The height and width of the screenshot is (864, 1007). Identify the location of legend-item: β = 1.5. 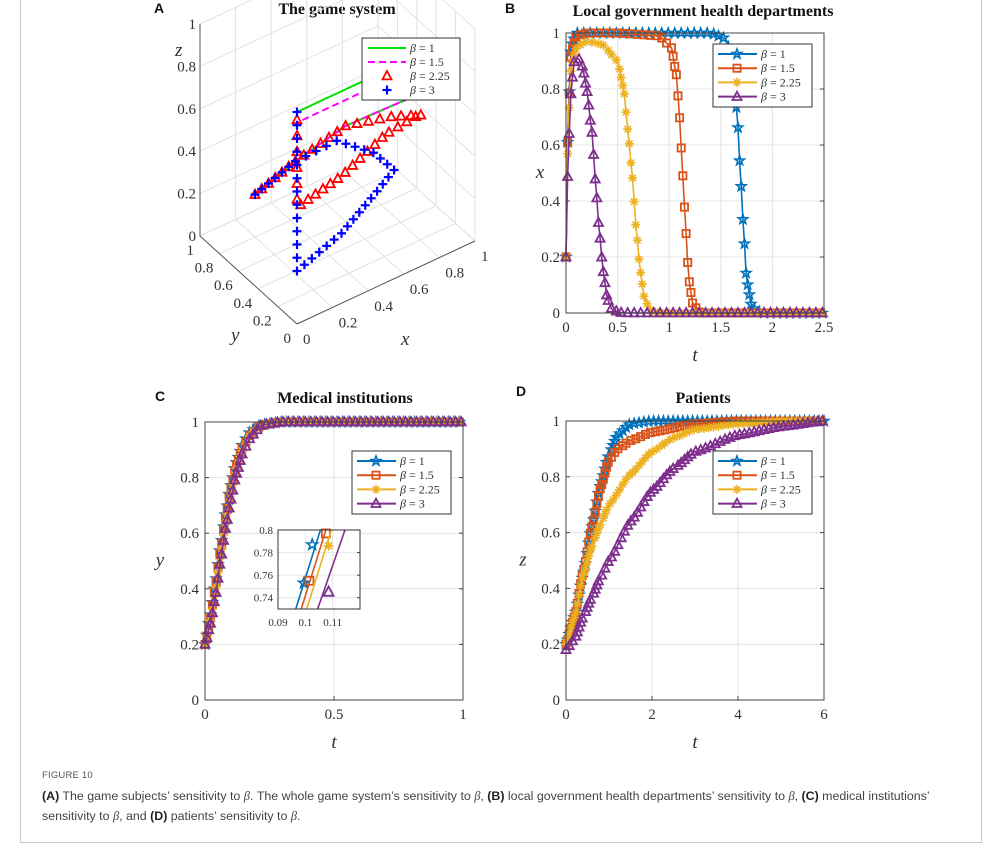
(395, 475).